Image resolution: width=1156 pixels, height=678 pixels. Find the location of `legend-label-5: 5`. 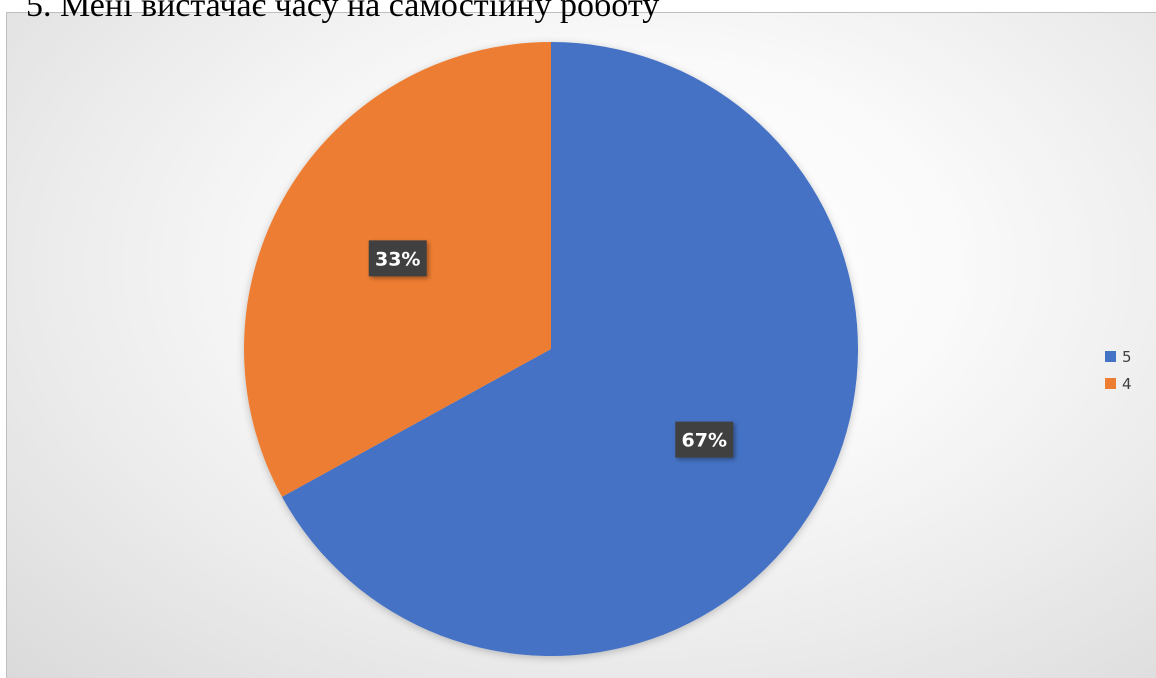

legend-label-5: 5 is located at coordinates (1127, 356).